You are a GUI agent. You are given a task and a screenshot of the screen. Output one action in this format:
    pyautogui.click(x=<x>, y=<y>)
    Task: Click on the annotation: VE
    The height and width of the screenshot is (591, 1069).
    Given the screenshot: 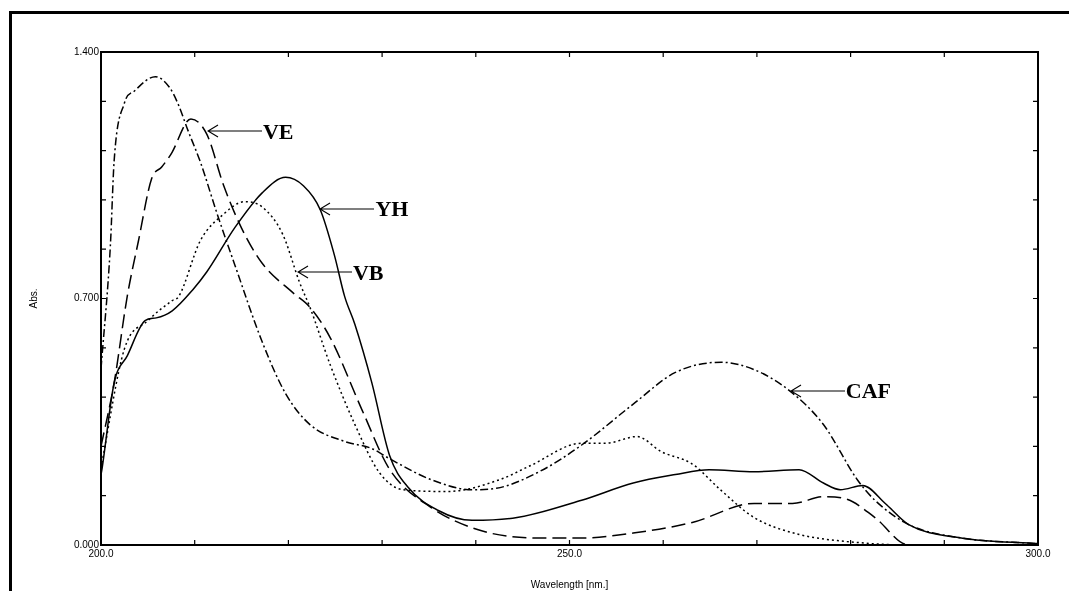 What is the action you would take?
    pyautogui.click(x=278, y=131)
    